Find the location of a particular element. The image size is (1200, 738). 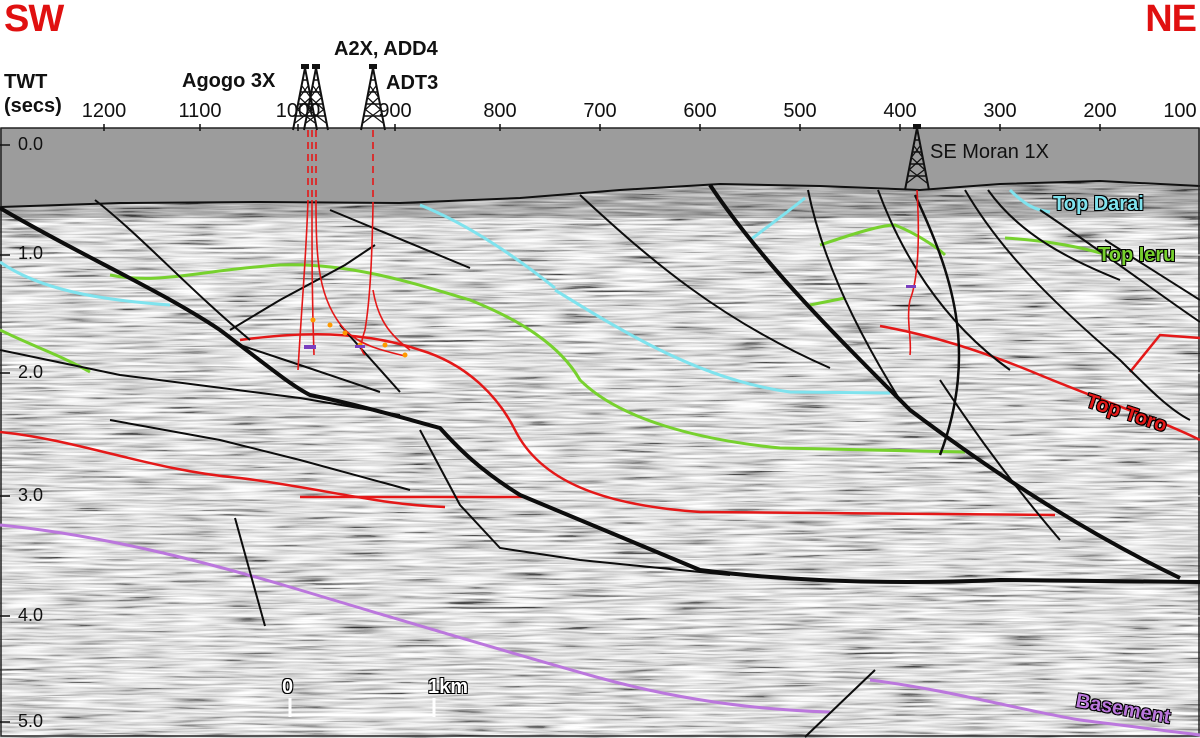

cdp-tick-label: 200 is located at coordinates (1100, 111).